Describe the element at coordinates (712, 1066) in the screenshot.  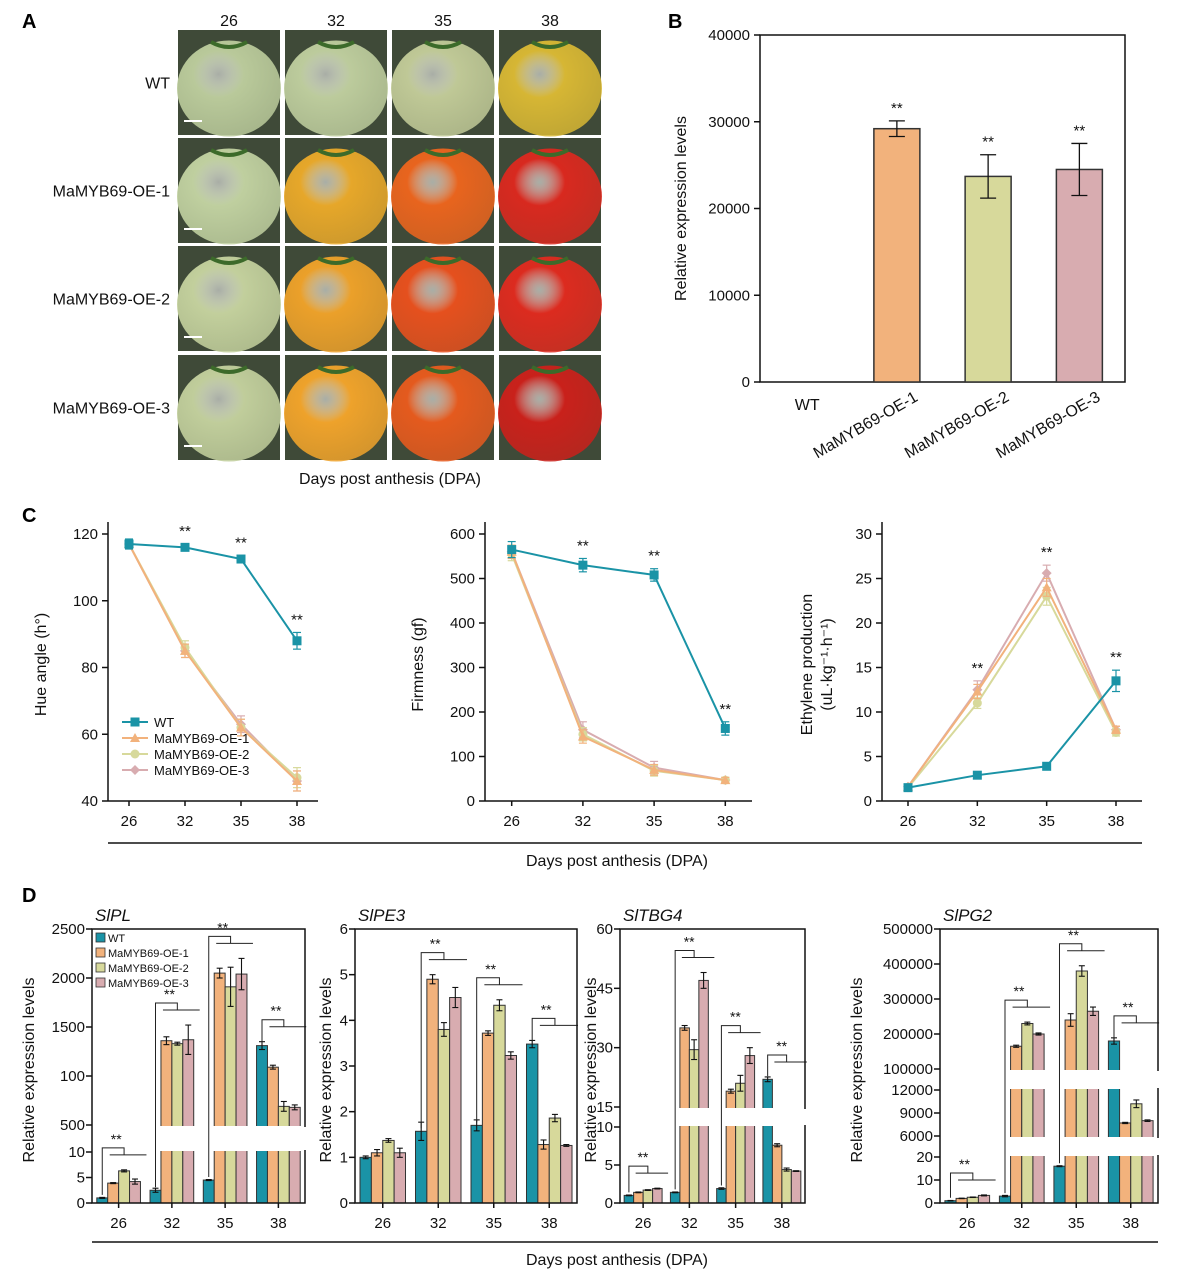
I see `plot-frame` at that location.